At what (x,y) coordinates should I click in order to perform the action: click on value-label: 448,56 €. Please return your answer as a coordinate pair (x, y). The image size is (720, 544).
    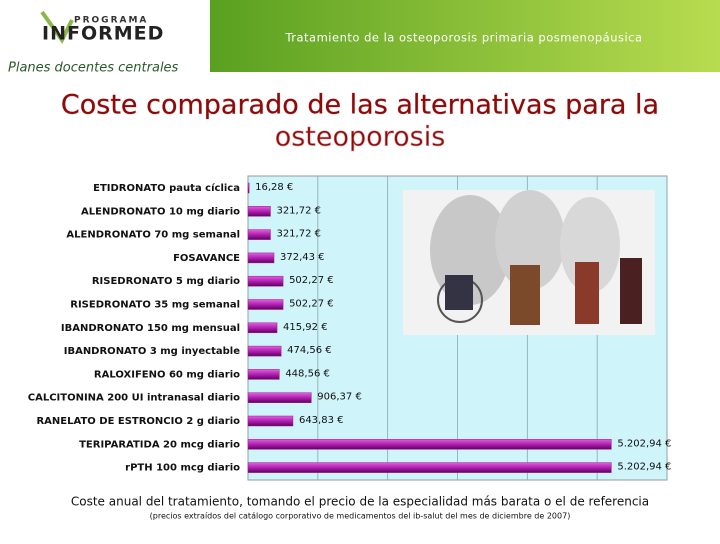
    Looking at the image, I should click on (307, 373).